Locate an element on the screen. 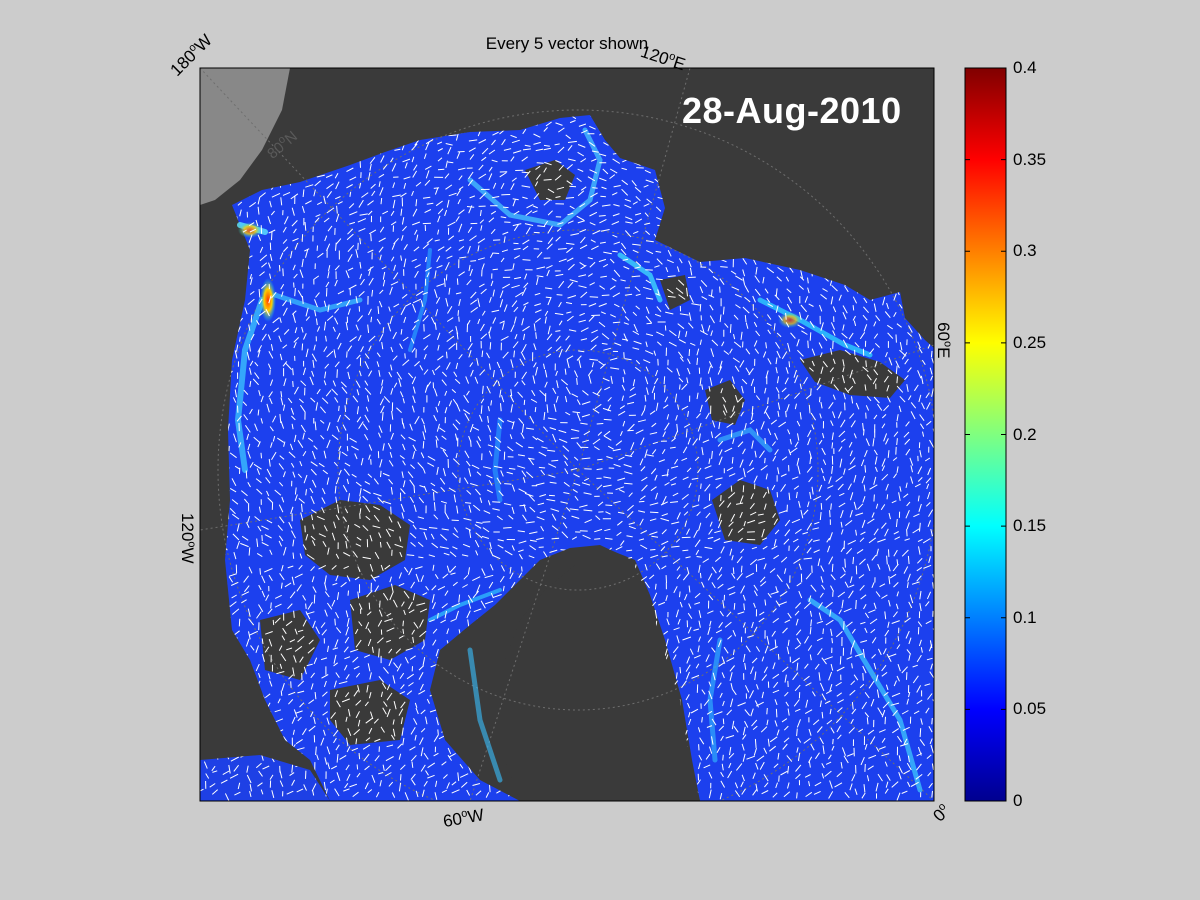  hotspot-kara is located at coordinates (790, 320).